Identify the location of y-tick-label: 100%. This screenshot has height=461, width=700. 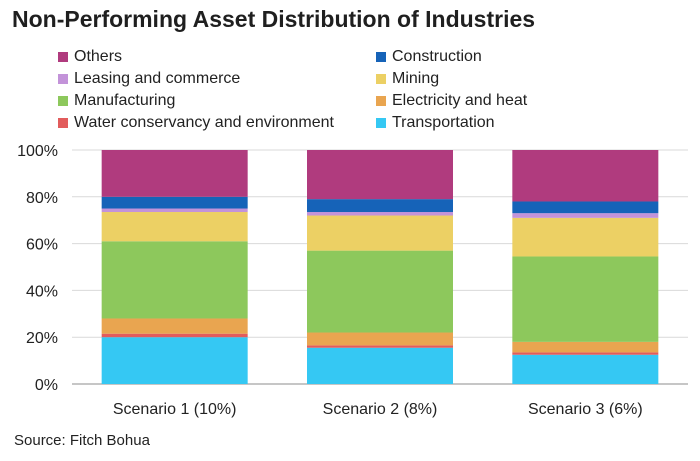
(37, 151).